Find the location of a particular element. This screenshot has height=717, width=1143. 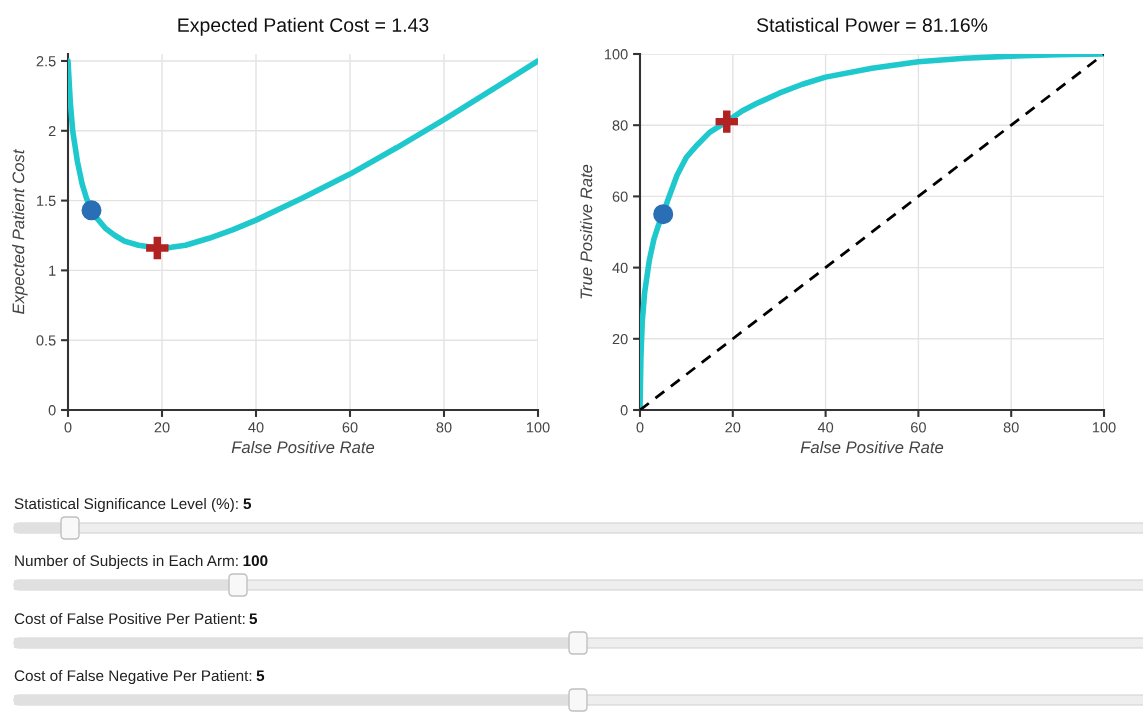

y-tick-label: 80 is located at coordinates (620, 125).